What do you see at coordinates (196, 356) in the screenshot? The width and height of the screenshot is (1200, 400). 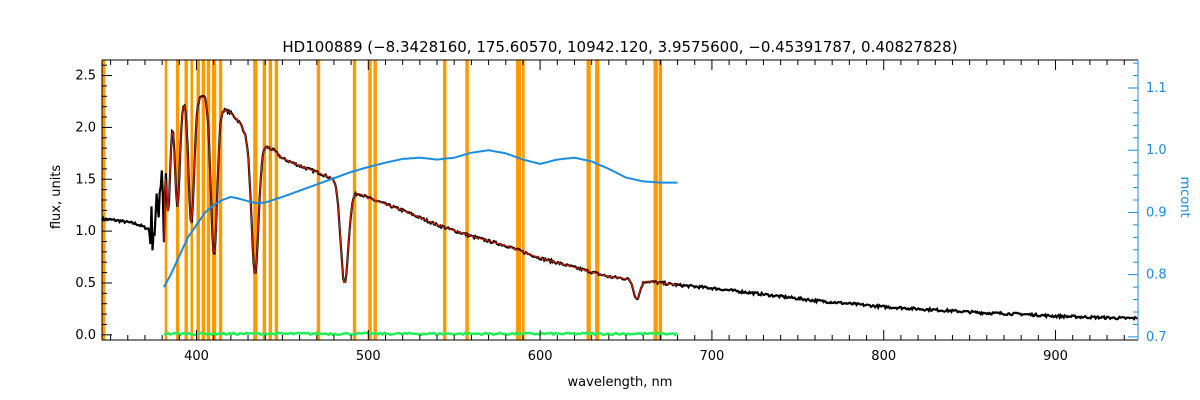 I see `x-tick-label: 400` at bounding box center [196, 356].